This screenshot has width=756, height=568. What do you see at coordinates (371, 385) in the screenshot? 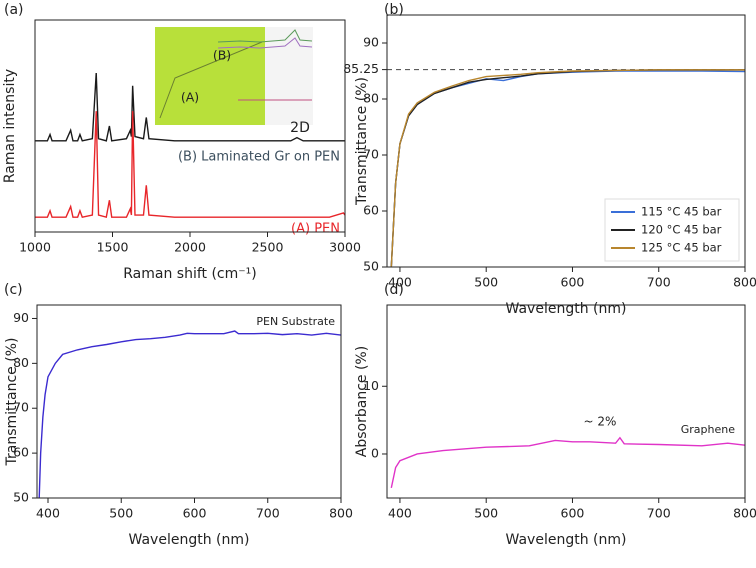
I see `y-tick-label: 10` at bounding box center [371, 385].